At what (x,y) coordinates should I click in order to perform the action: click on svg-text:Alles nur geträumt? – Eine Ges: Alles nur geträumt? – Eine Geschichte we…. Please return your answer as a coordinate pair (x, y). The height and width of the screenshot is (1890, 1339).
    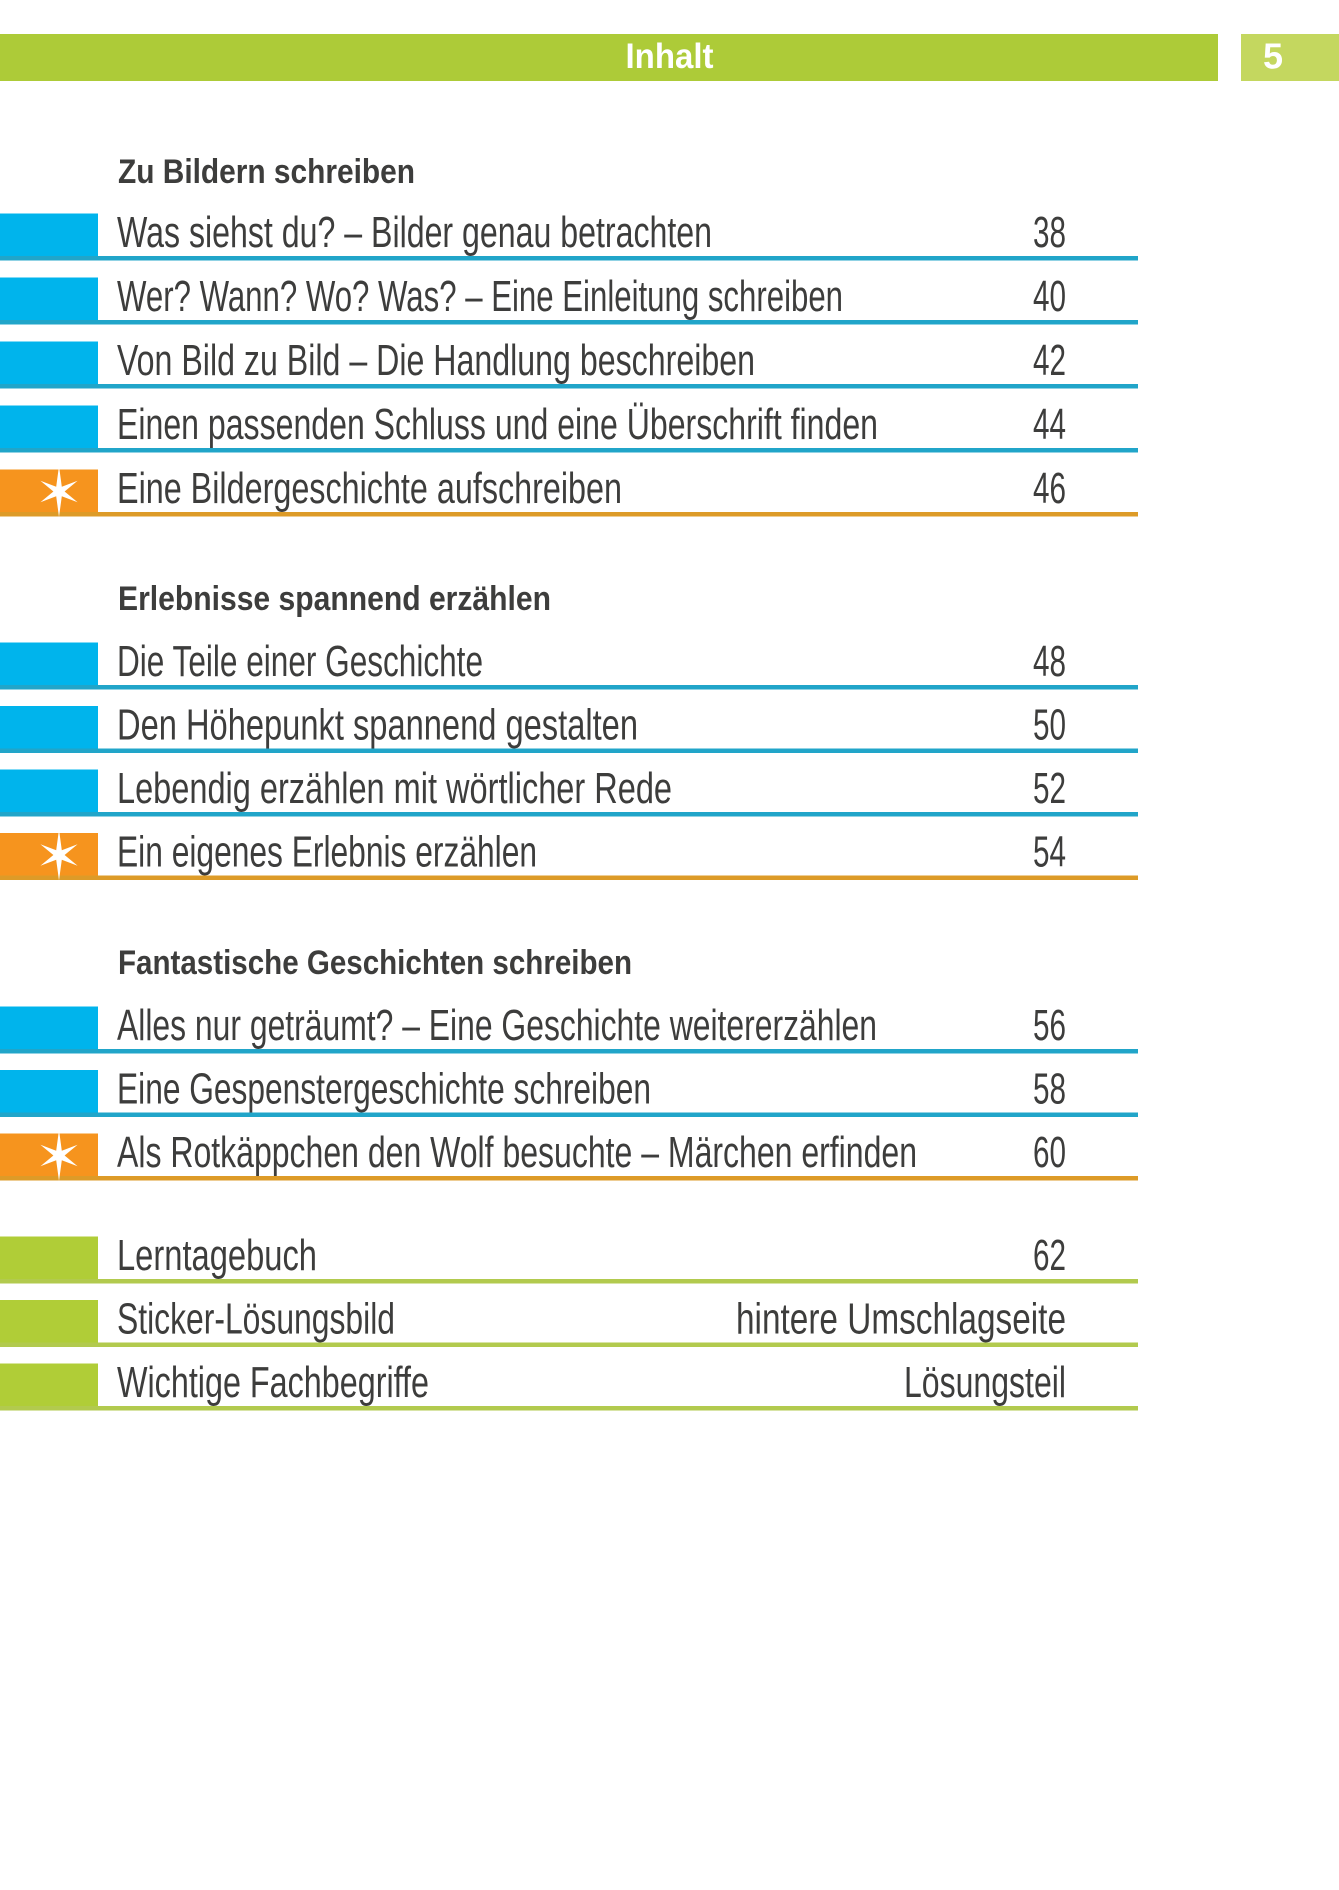
    Looking at the image, I should click on (497, 1025).